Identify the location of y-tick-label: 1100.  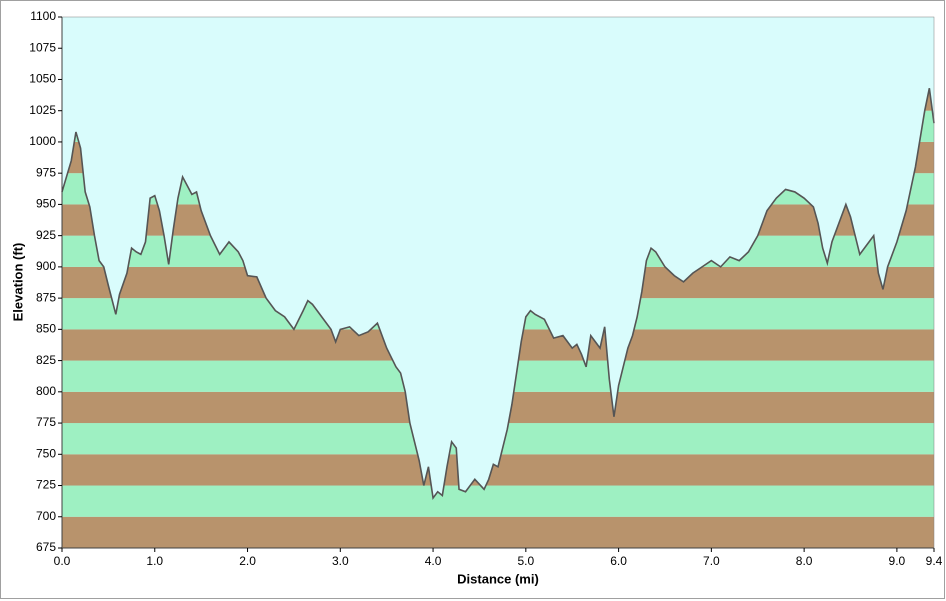
(43, 16).